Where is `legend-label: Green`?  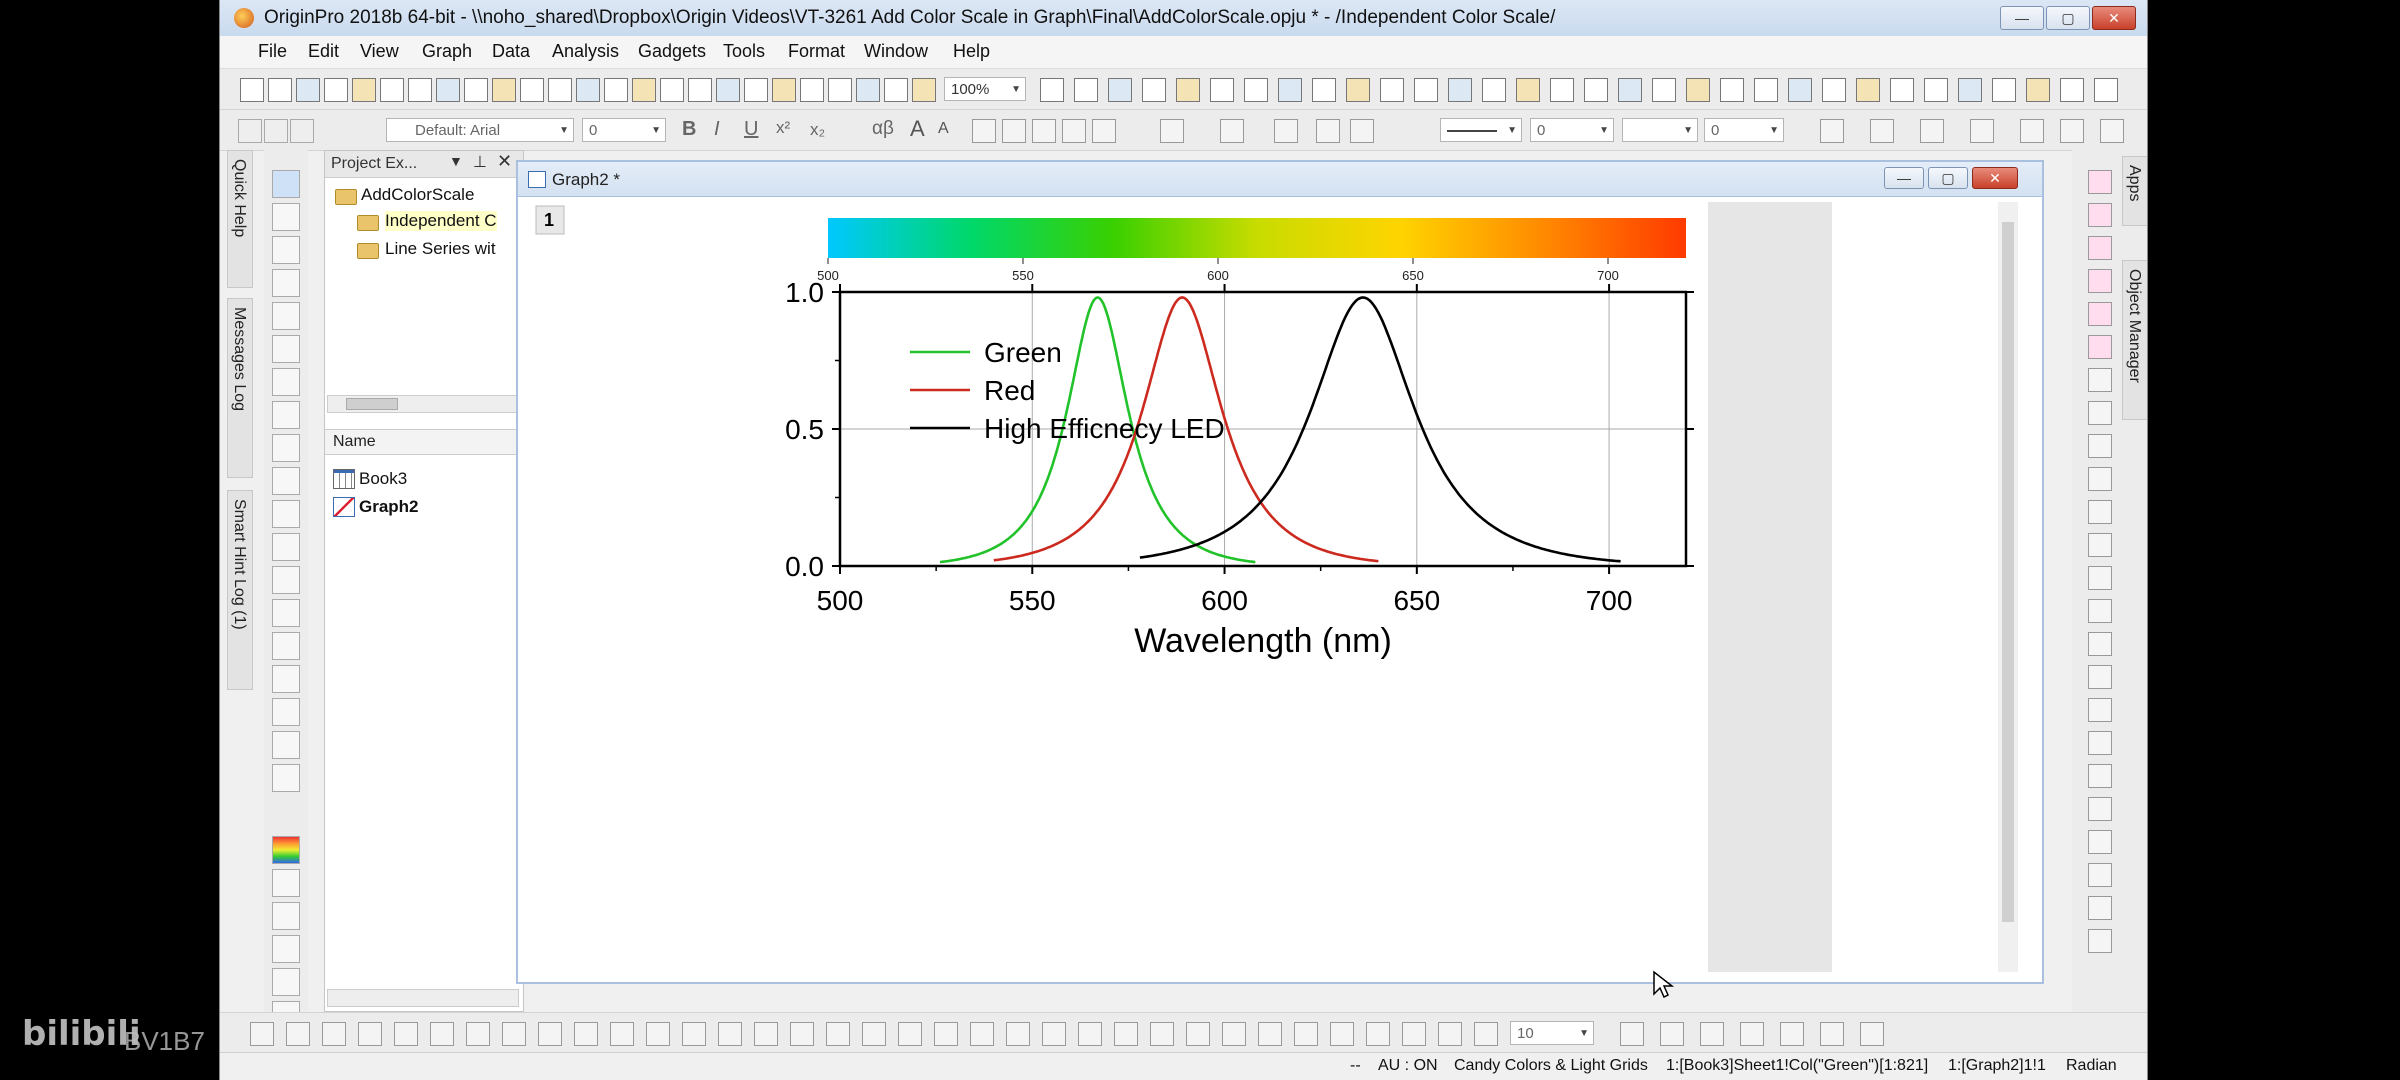 legend-label: Green is located at coordinates (1023, 352).